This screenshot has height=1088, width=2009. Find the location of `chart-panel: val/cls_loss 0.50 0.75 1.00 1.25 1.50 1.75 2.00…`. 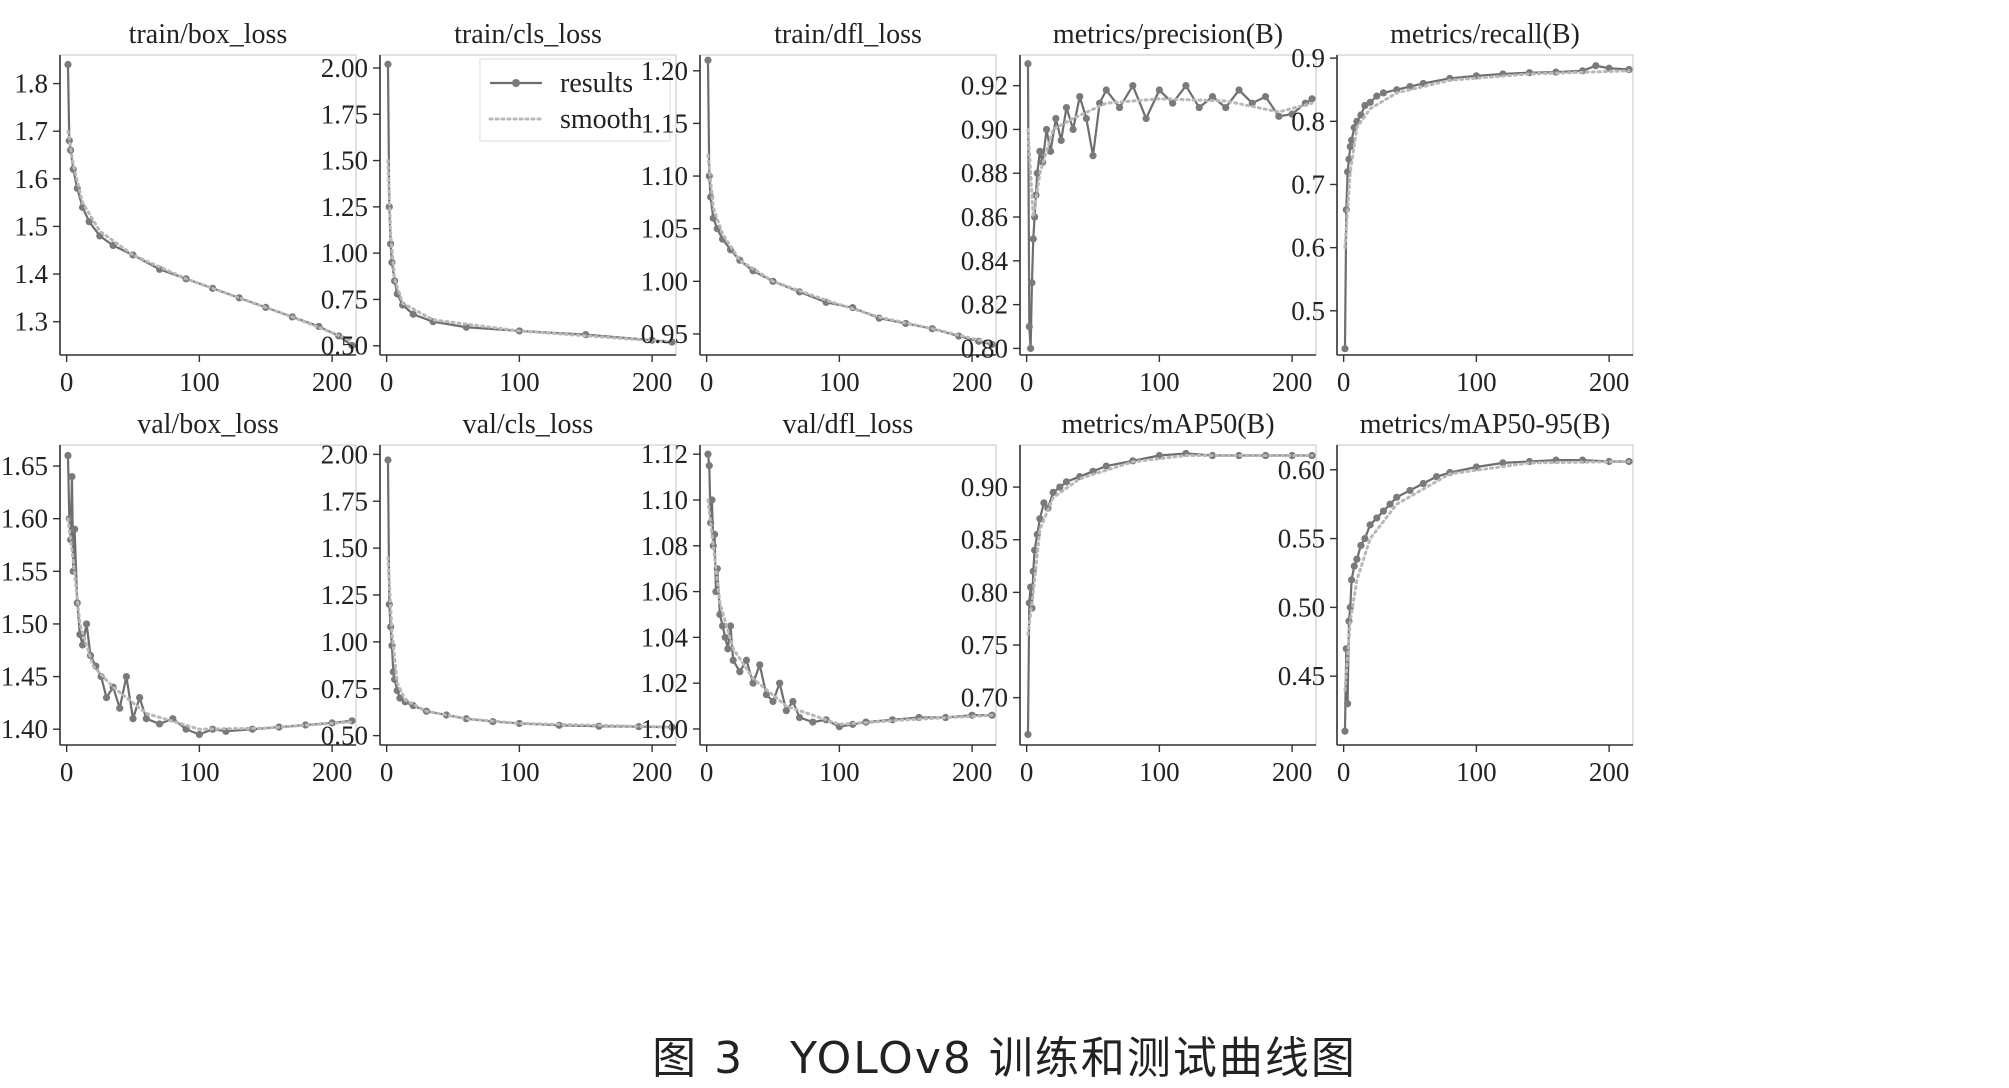

chart-panel: val/cls_loss 0.50 0.75 1.00 1.25 1.50 1.75 2.00… is located at coordinates (499, 598).